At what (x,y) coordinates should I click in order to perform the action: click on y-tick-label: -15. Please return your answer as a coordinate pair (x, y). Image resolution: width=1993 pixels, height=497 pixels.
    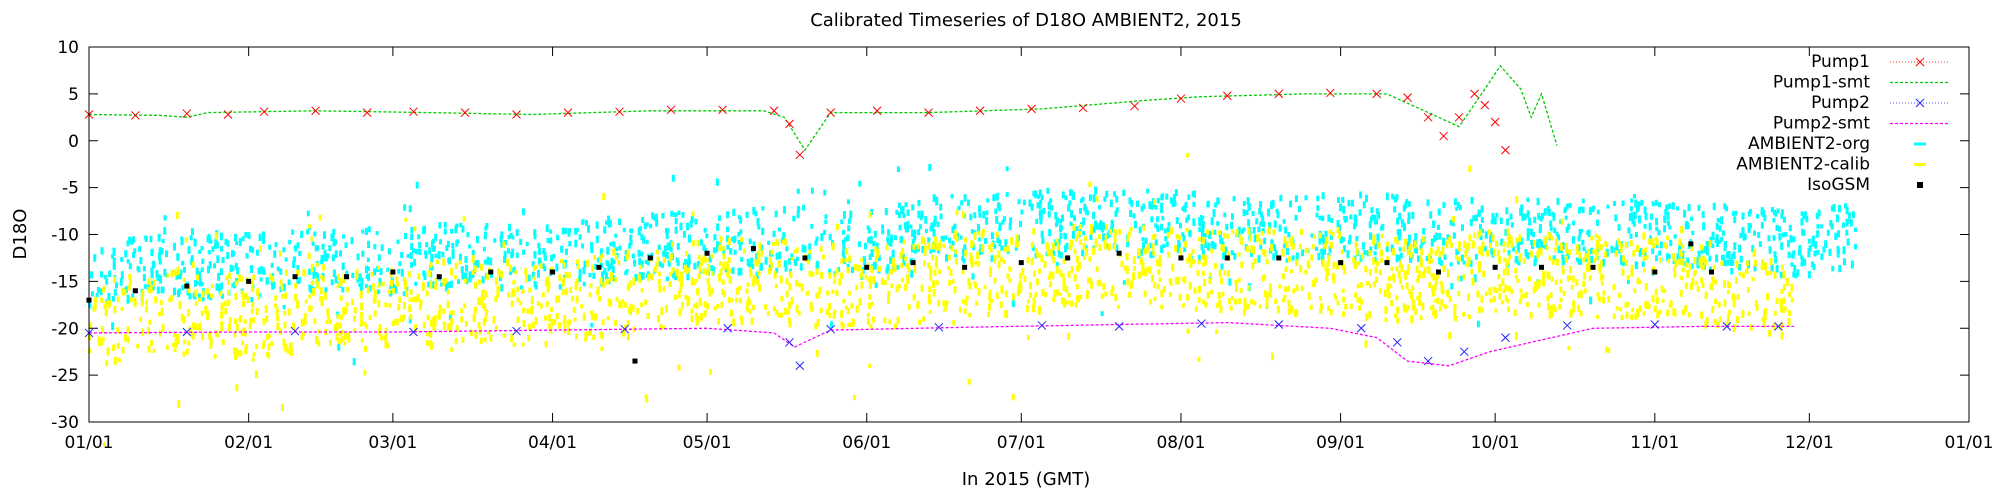
    Looking at the image, I should click on (65, 282).